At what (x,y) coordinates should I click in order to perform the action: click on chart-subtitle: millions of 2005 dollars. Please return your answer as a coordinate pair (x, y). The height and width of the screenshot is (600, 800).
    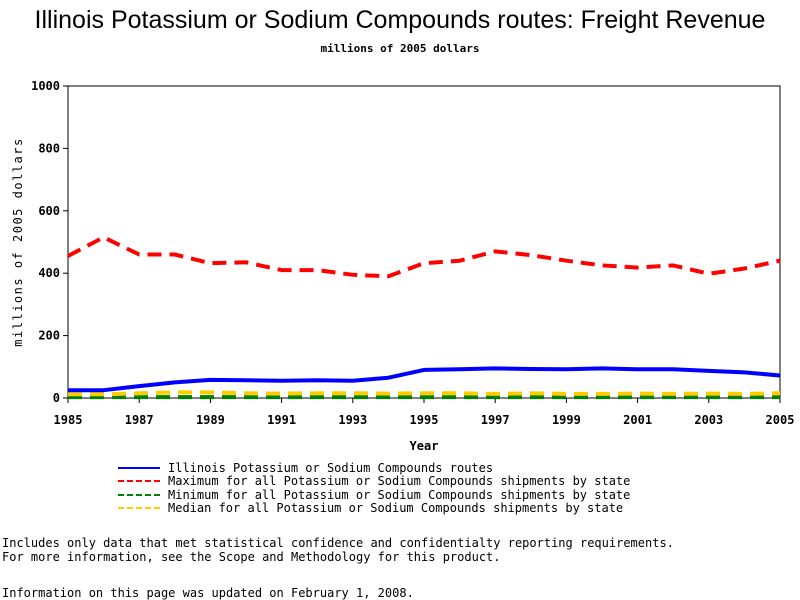
    Looking at the image, I should click on (400, 48).